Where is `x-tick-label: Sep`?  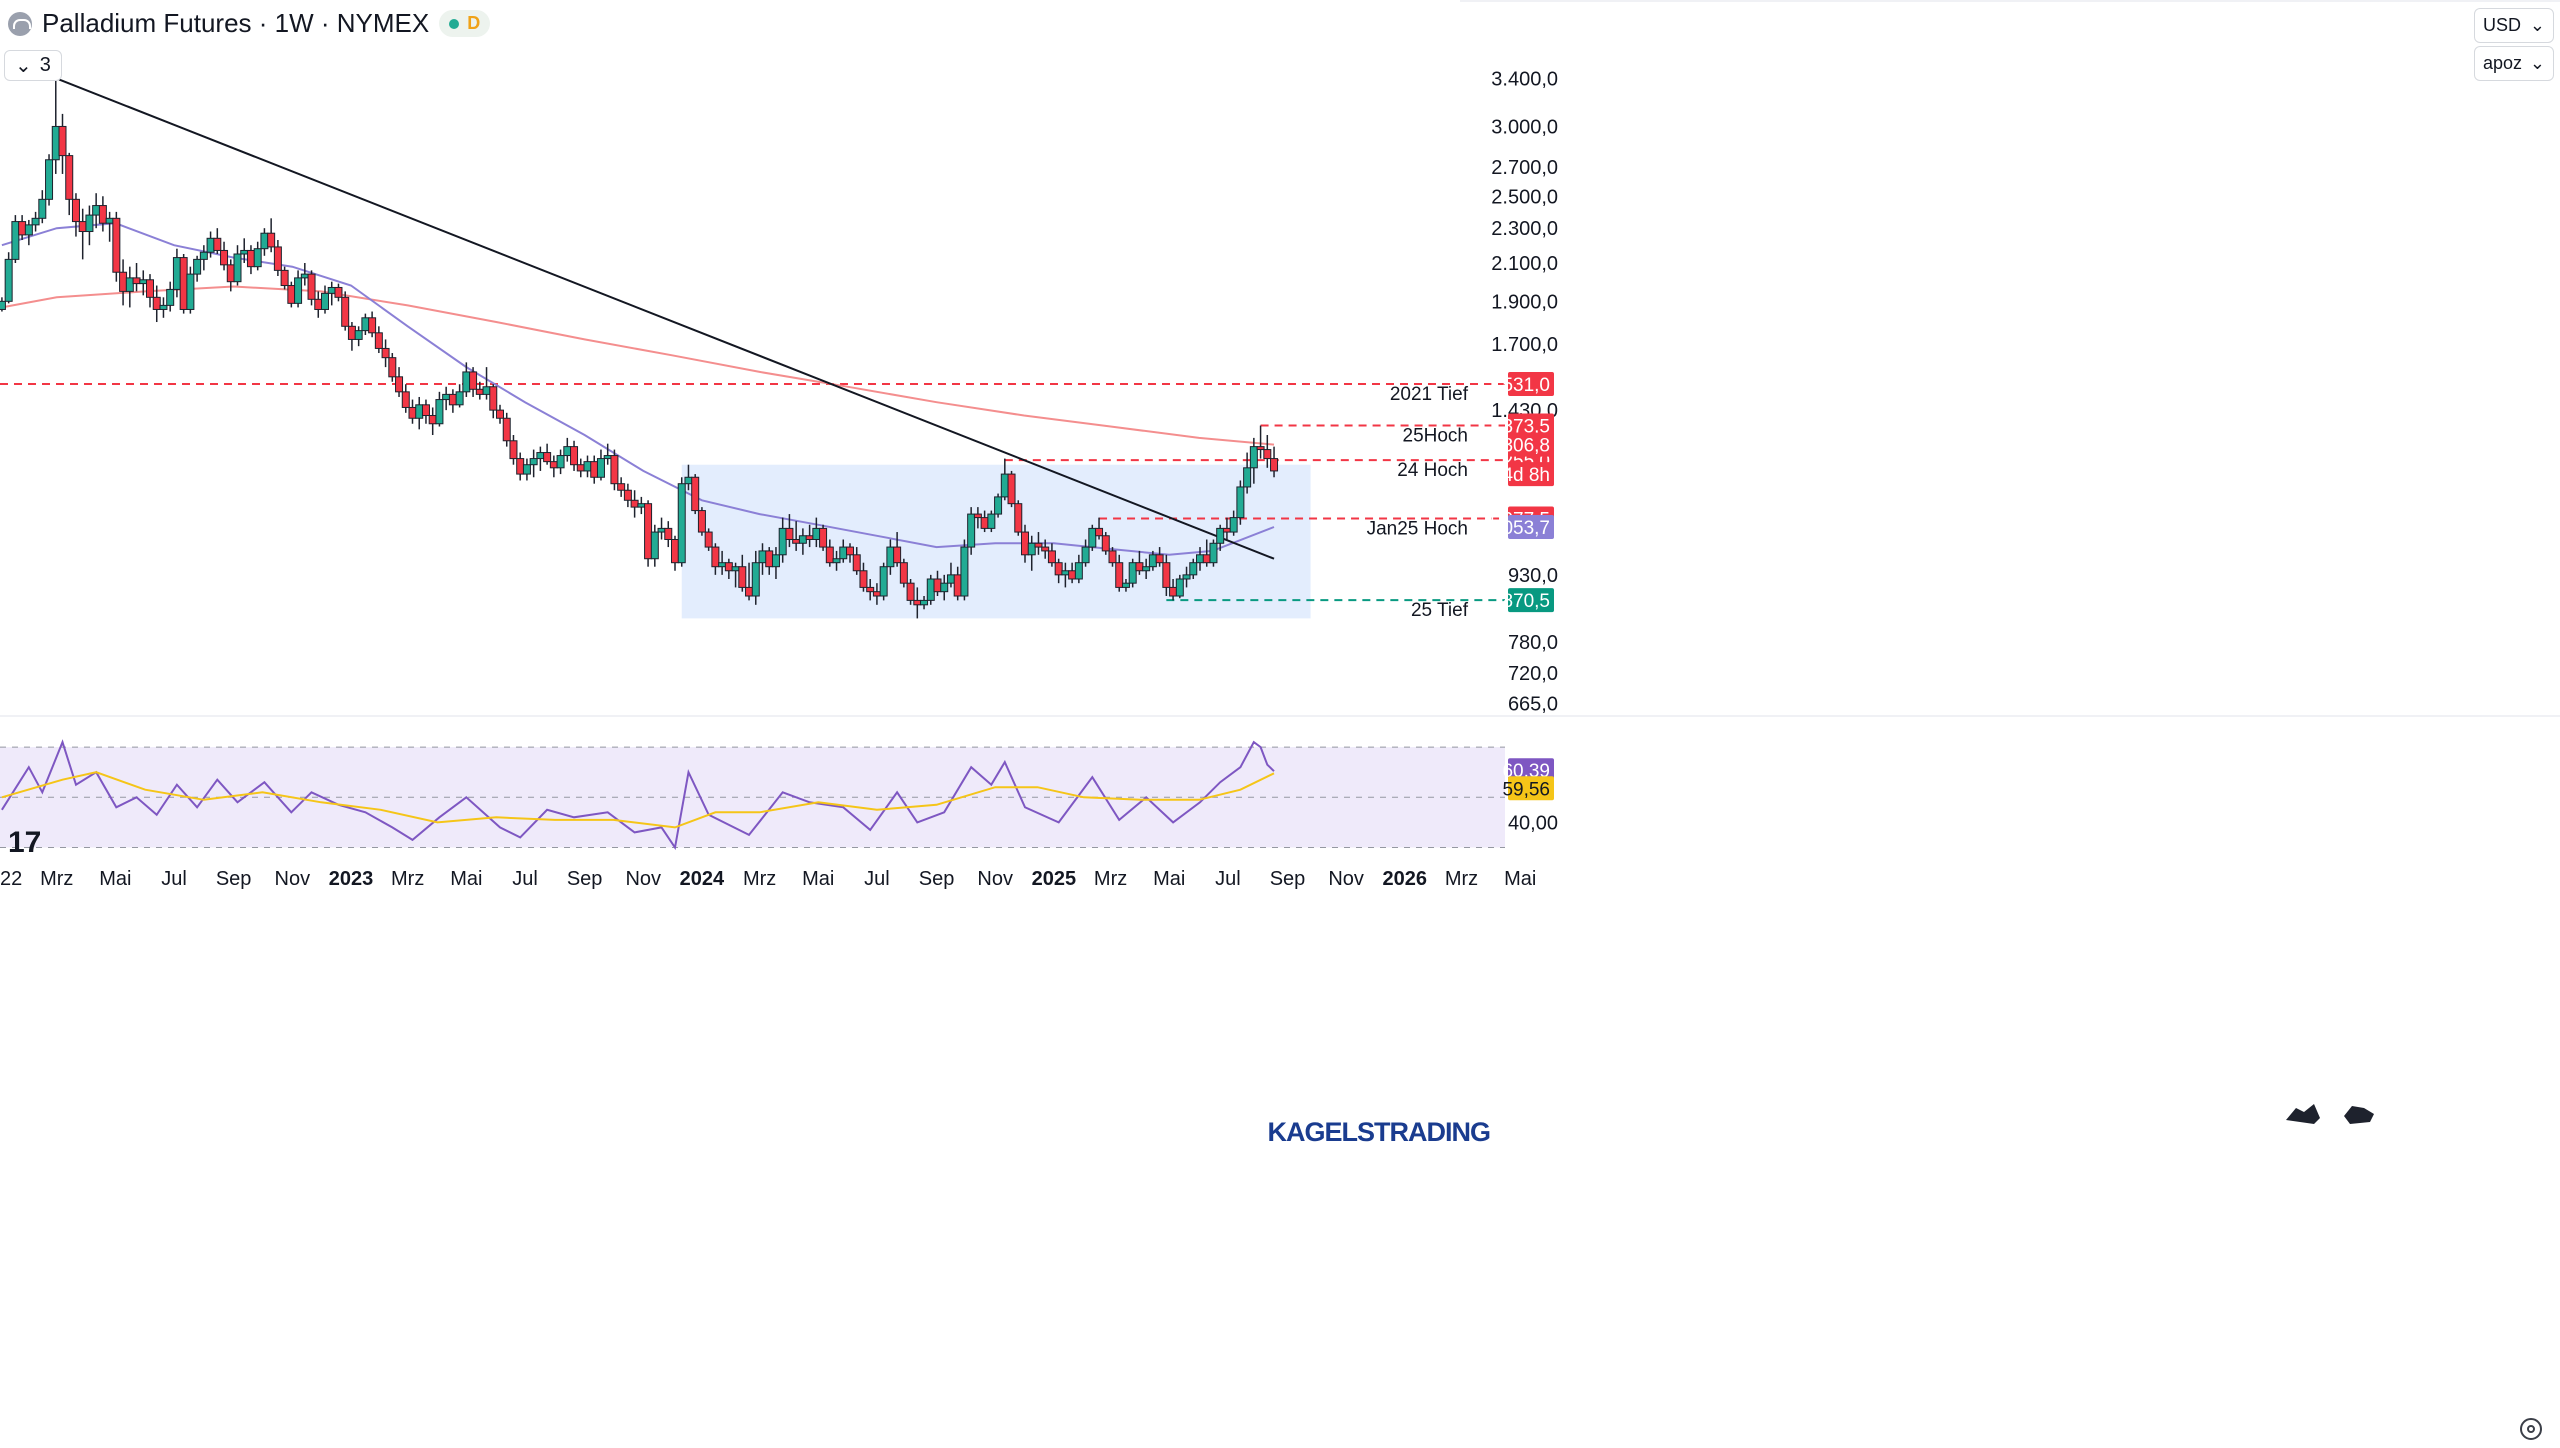
x-tick-label: Sep is located at coordinates (585, 879).